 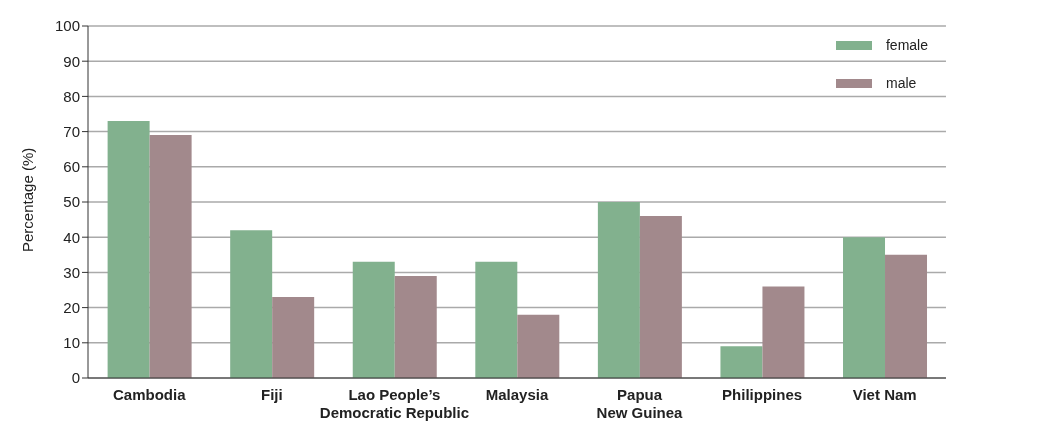 What do you see at coordinates (67, 26) in the screenshot?
I see `y-tick-label: 100` at bounding box center [67, 26].